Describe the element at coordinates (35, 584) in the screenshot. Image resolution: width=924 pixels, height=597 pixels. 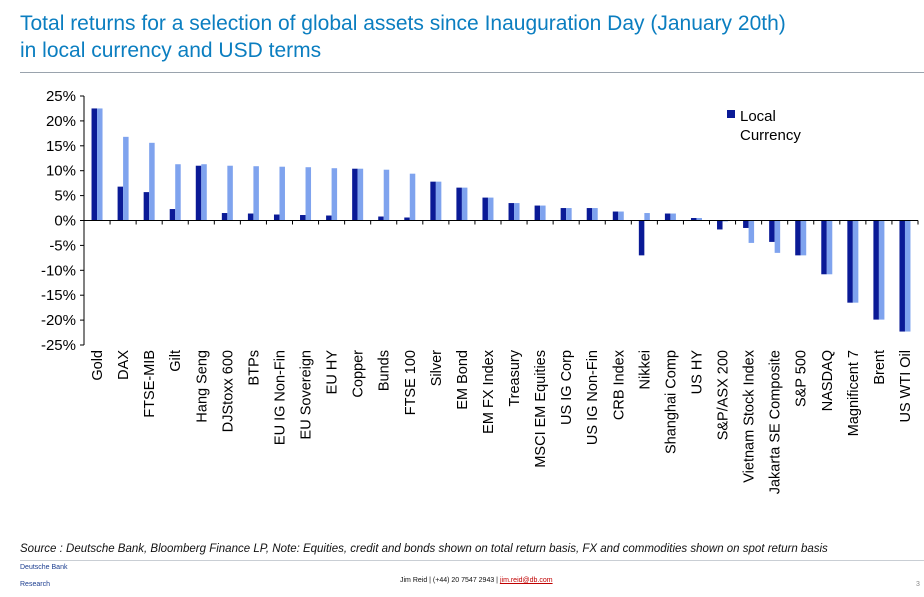
I see `footer-division: Research` at that location.